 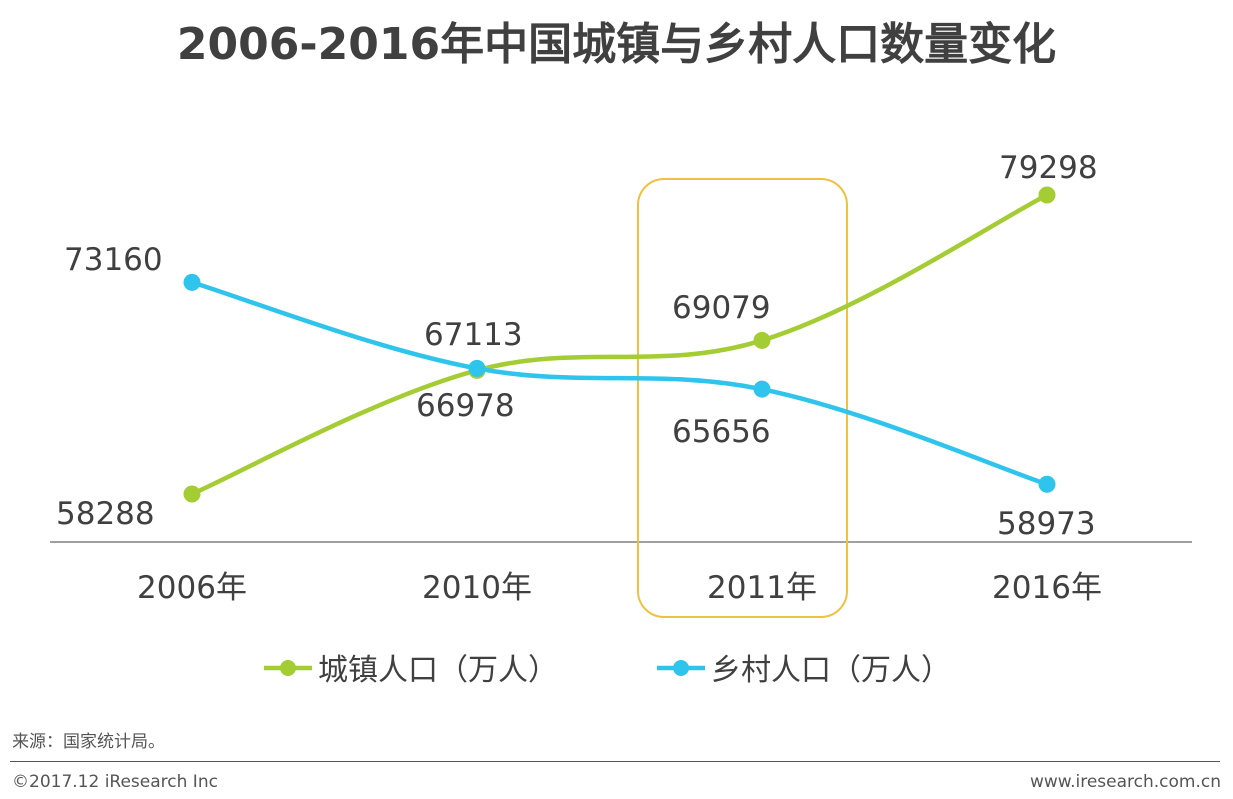 What do you see at coordinates (473, 335) in the screenshot?
I see `data-label-rural-2010: 67113` at bounding box center [473, 335].